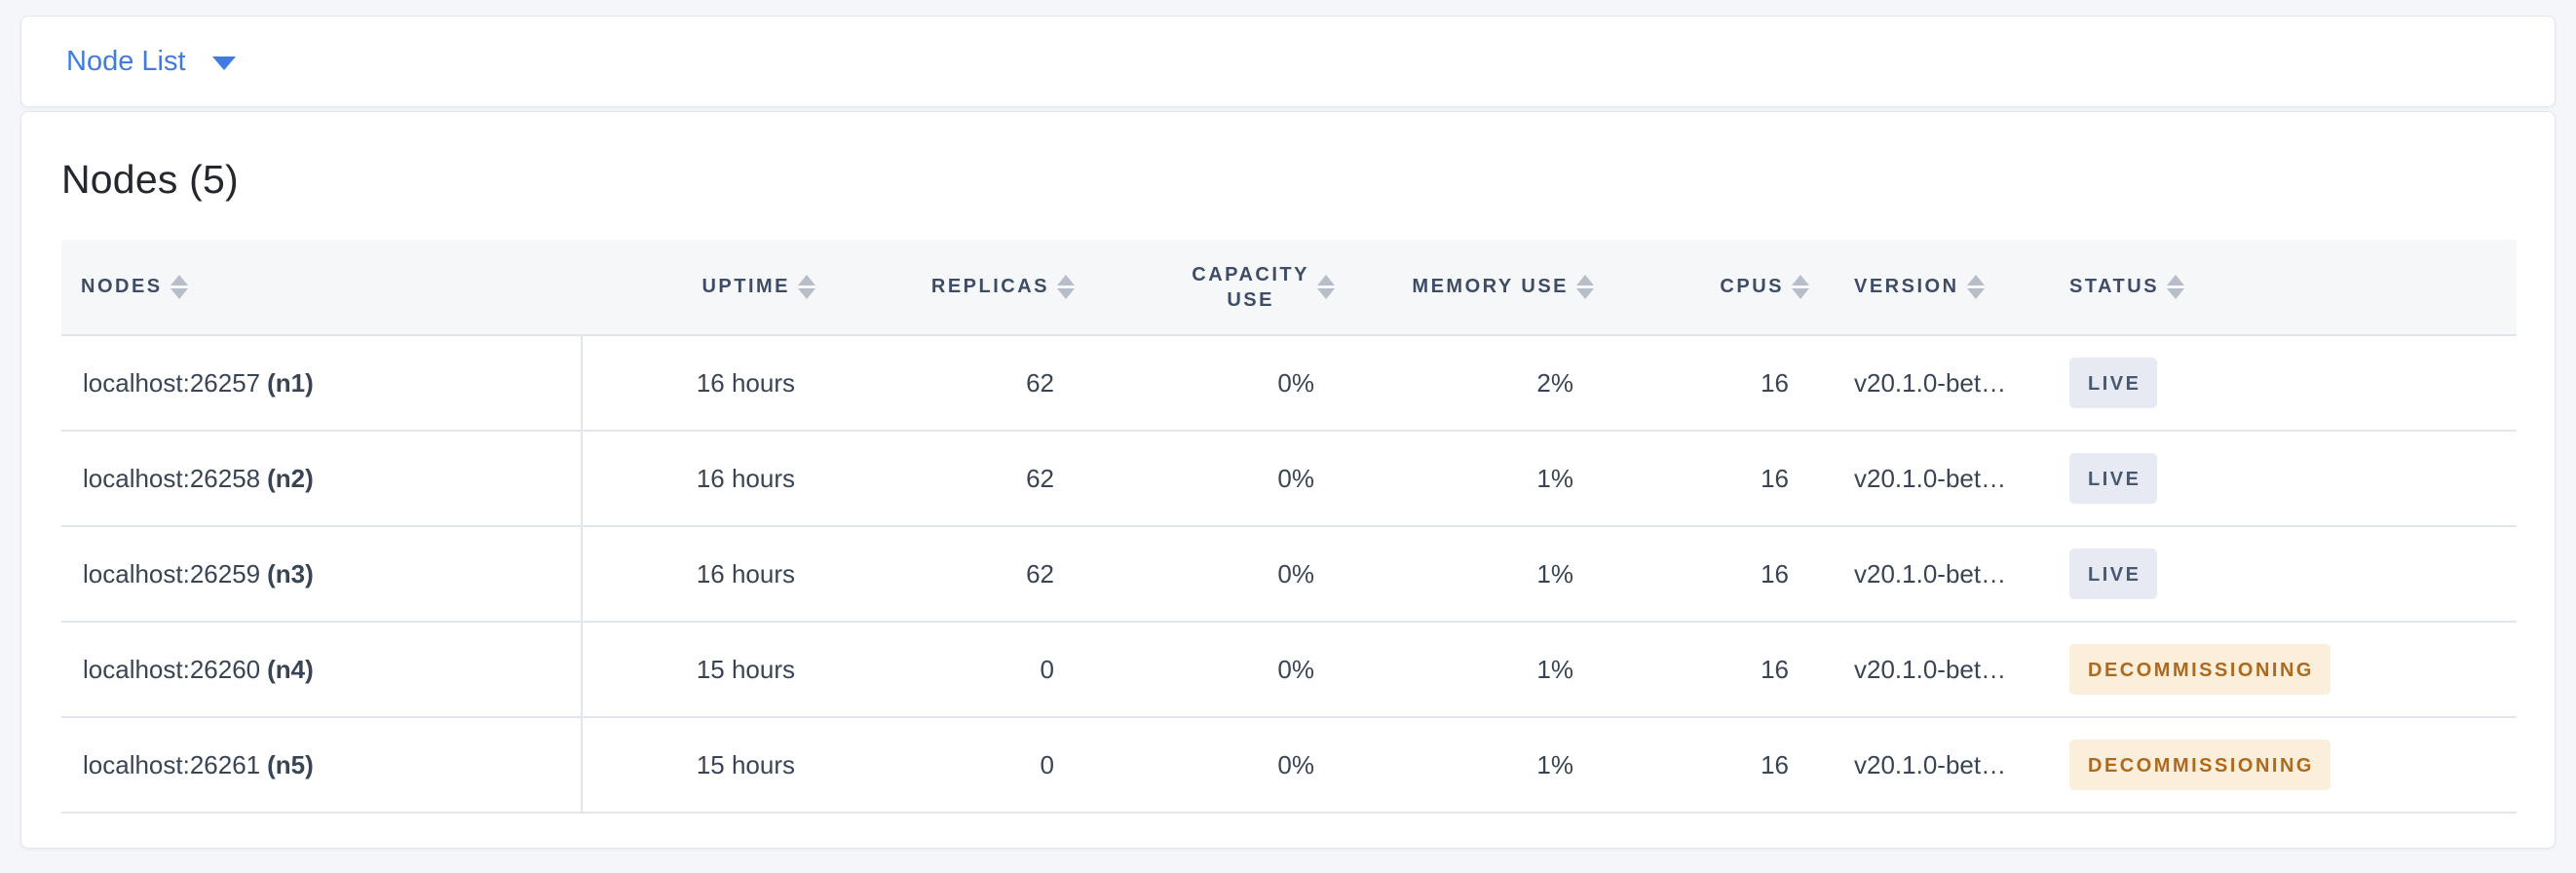 This screenshot has height=873, width=2576. I want to click on node-address-cell: localhost:26261 (n5), so click(322, 765).